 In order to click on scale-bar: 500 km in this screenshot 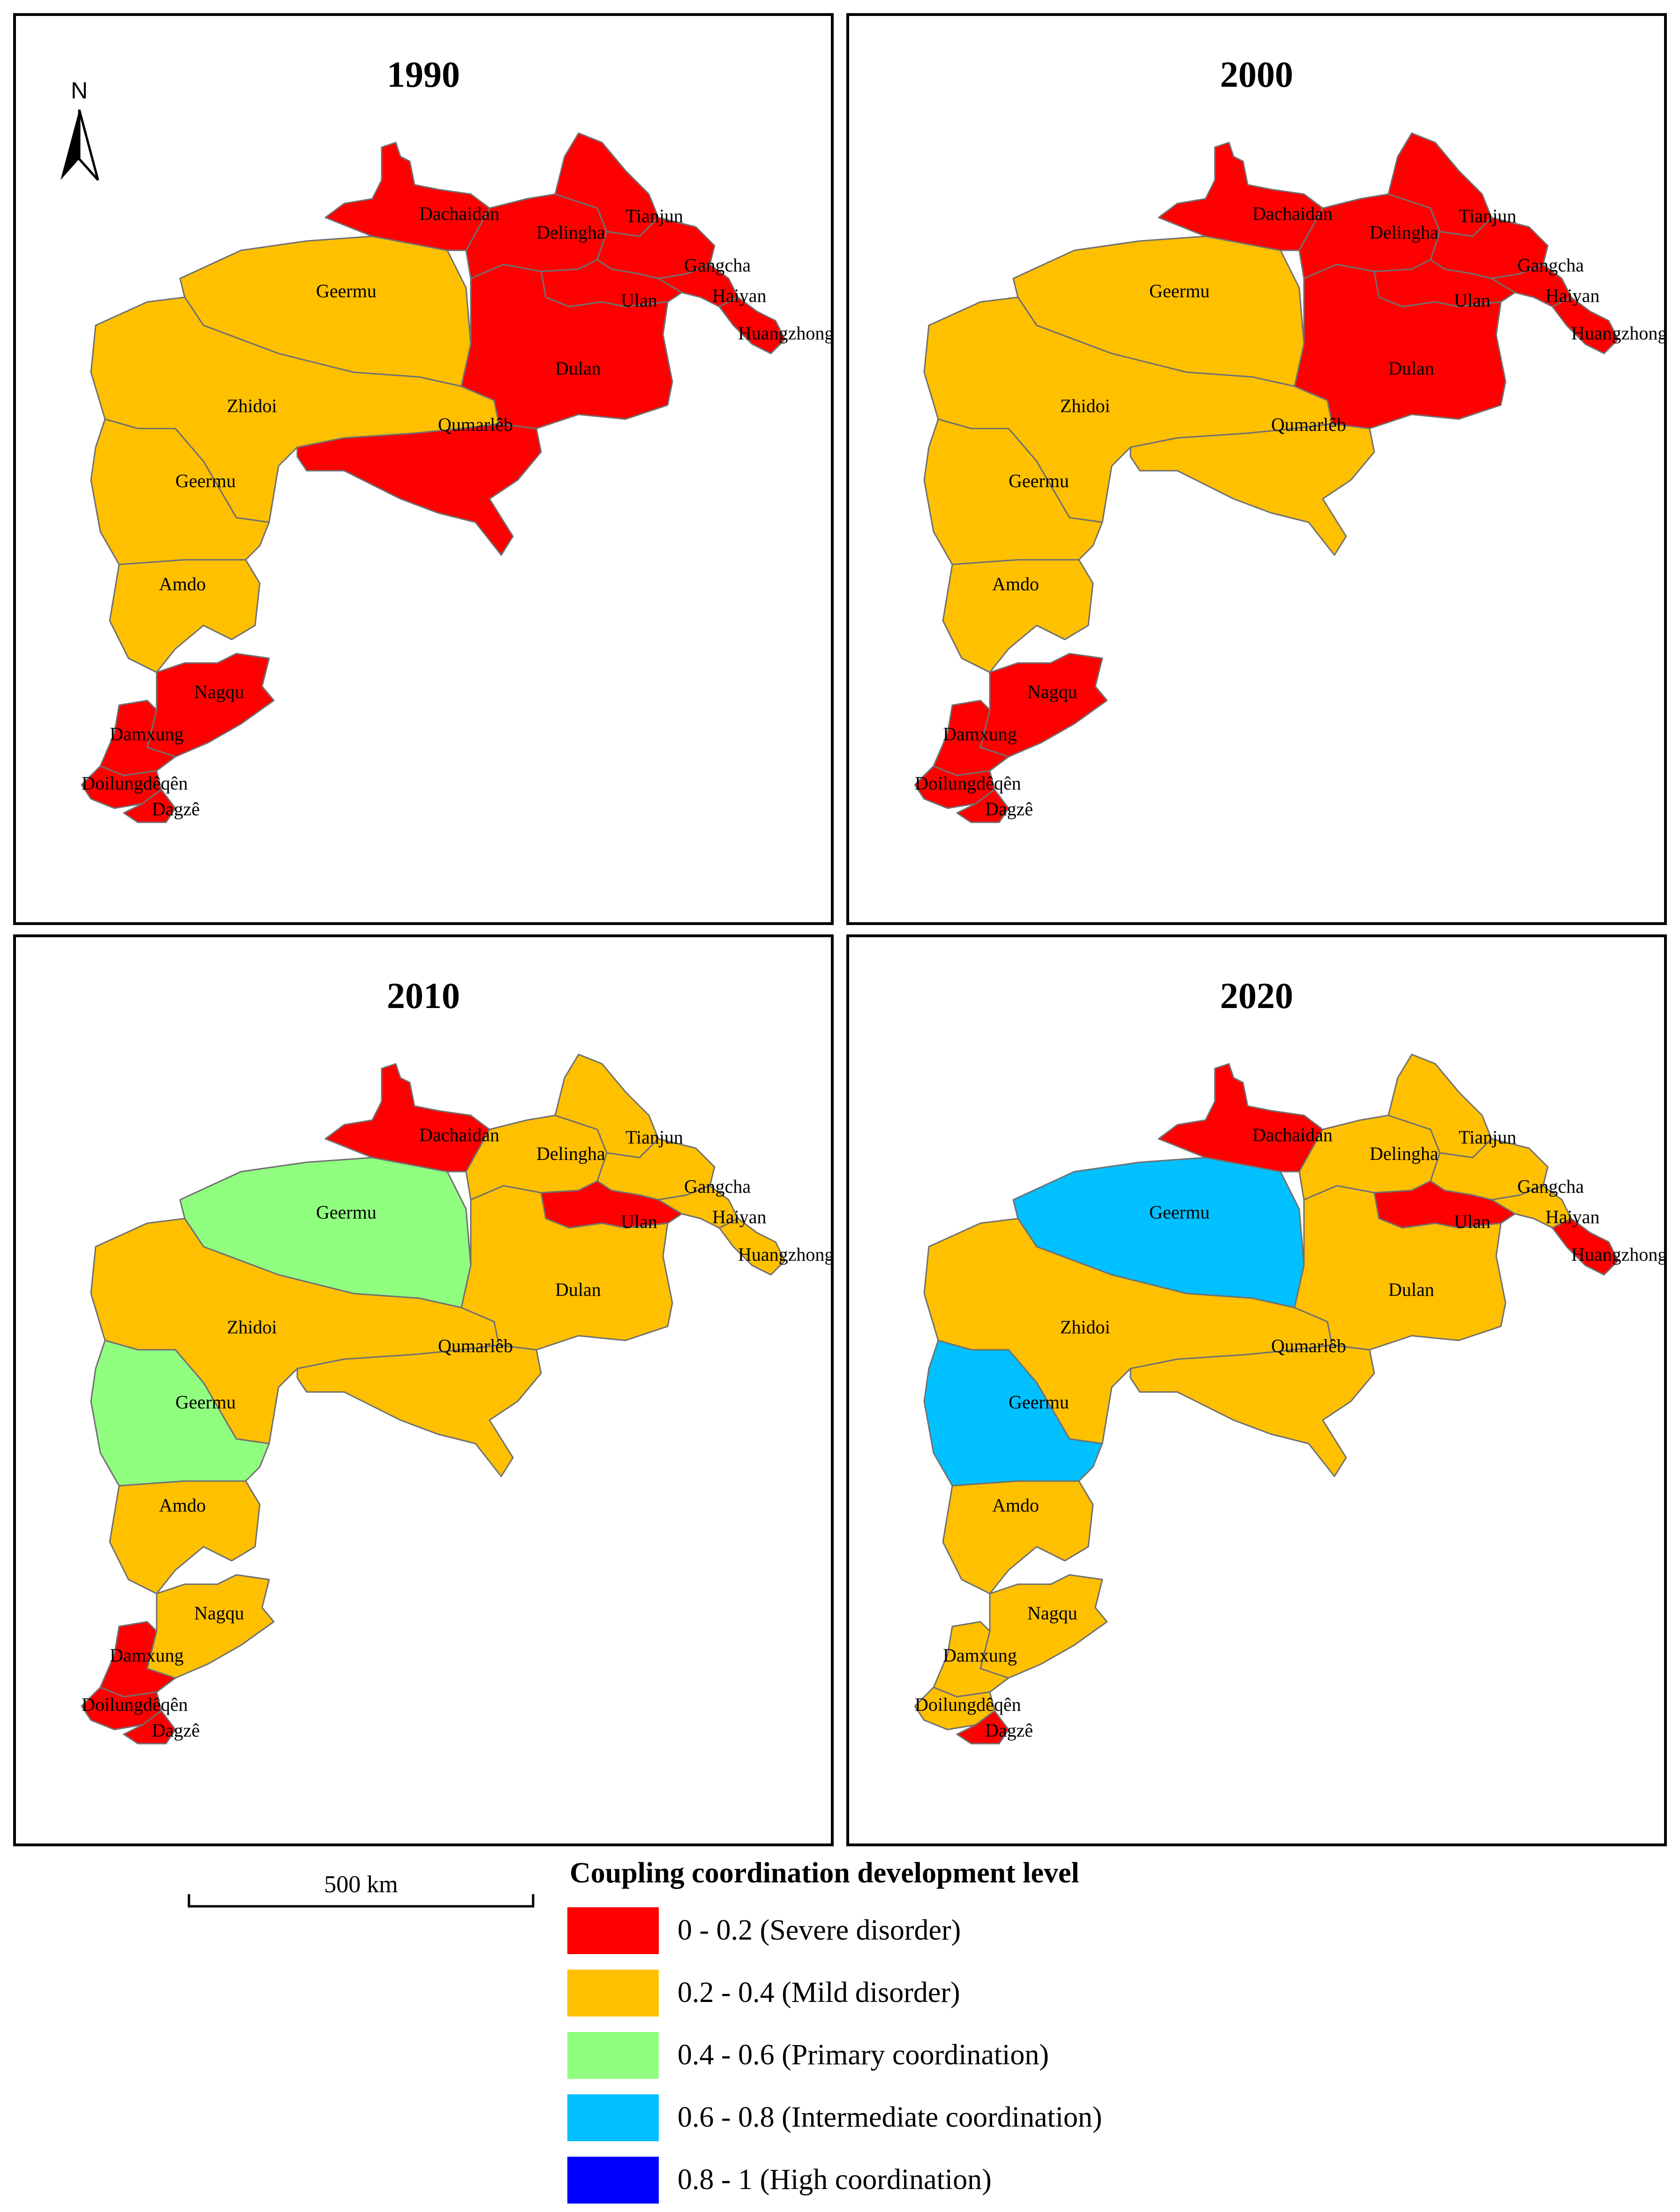, I will do `click(362, 1889)`.